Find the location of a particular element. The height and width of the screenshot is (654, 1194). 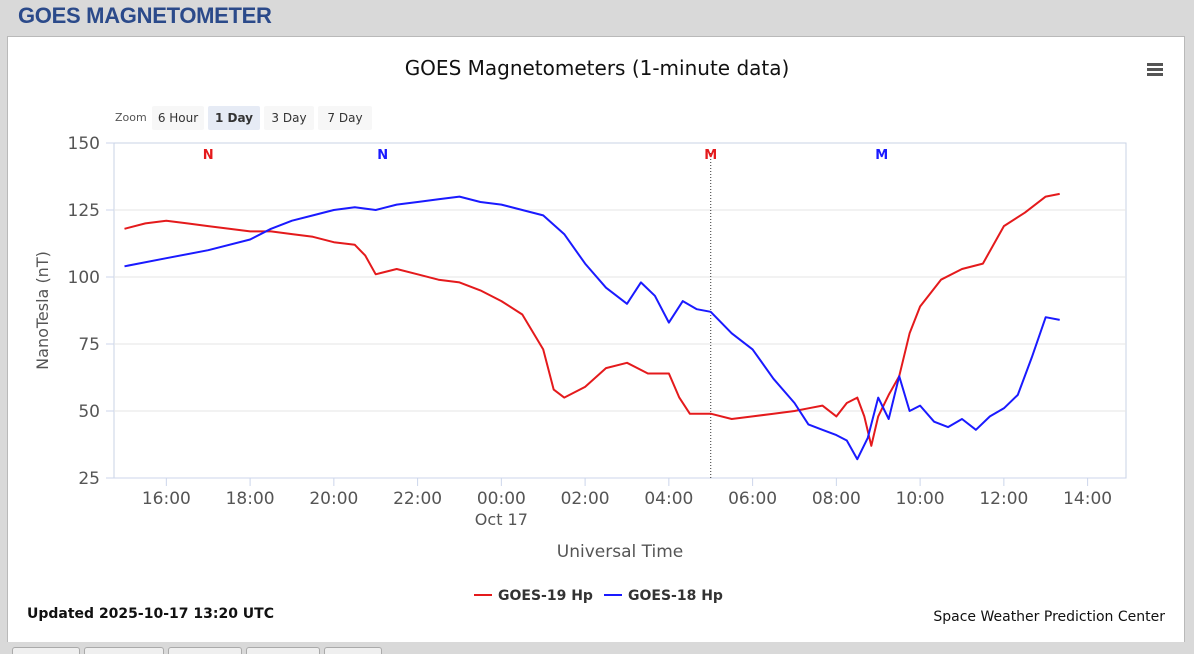

x-tick-label: 14:00 is located at coordinates (1087, 499).